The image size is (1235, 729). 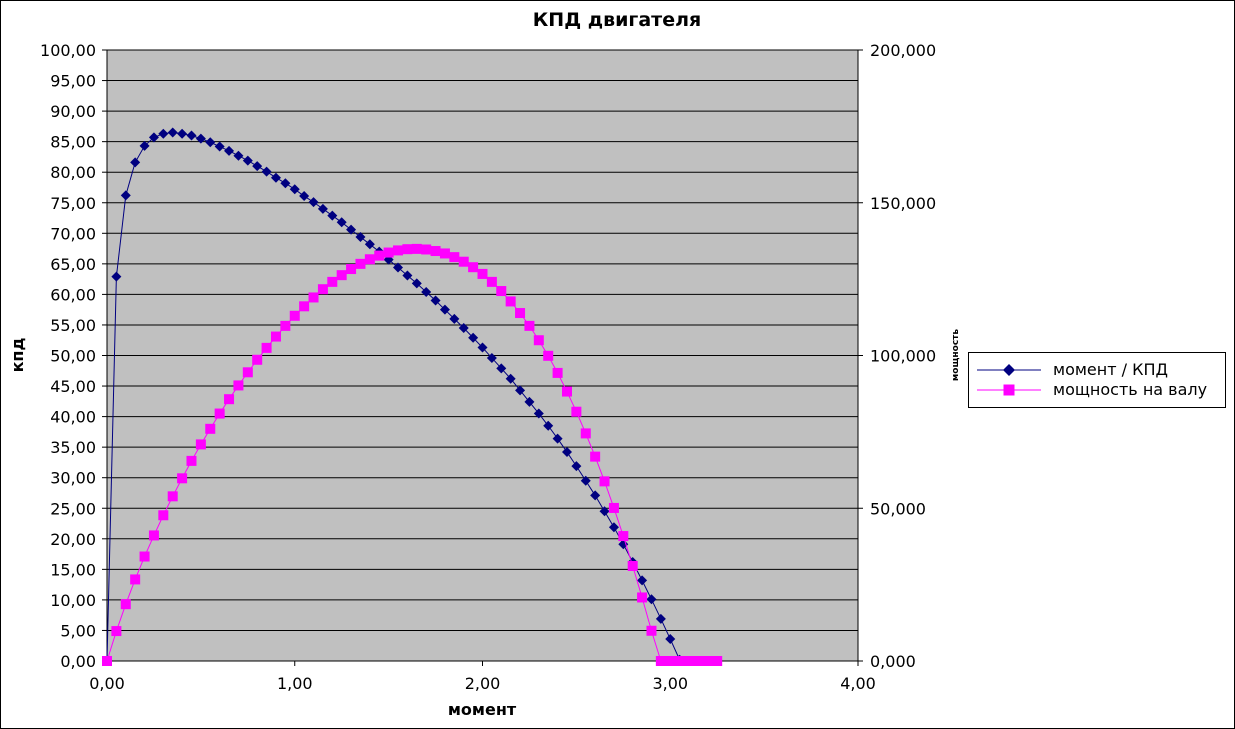 What do you see at coordinates (1009, 370) in the screenshot?
I see `diamond-marker-icon` at bounding box center [1009, 370].